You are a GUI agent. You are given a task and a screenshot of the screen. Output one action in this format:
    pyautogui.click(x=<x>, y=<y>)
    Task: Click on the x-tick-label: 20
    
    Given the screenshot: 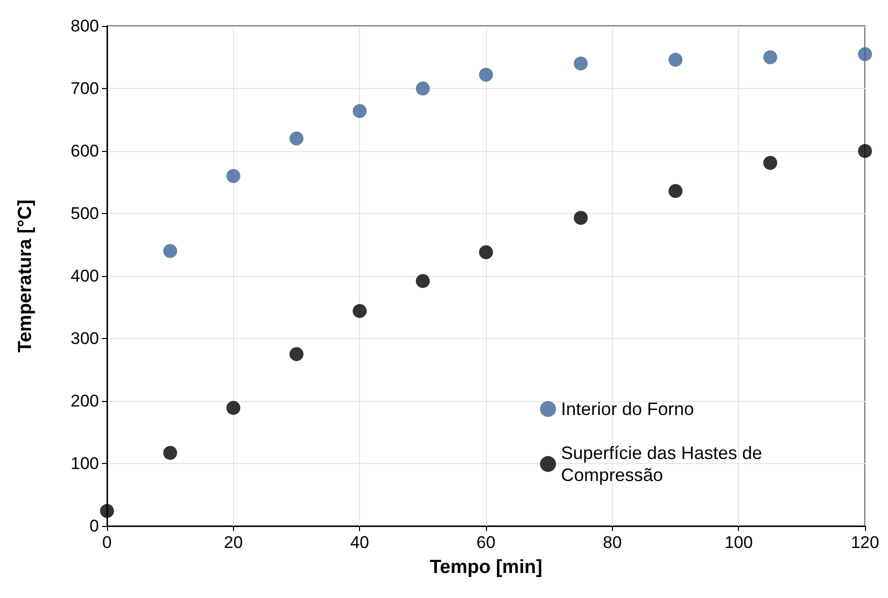 What is the action you would take?
    pyautogui.click(x=233, y=542)
    